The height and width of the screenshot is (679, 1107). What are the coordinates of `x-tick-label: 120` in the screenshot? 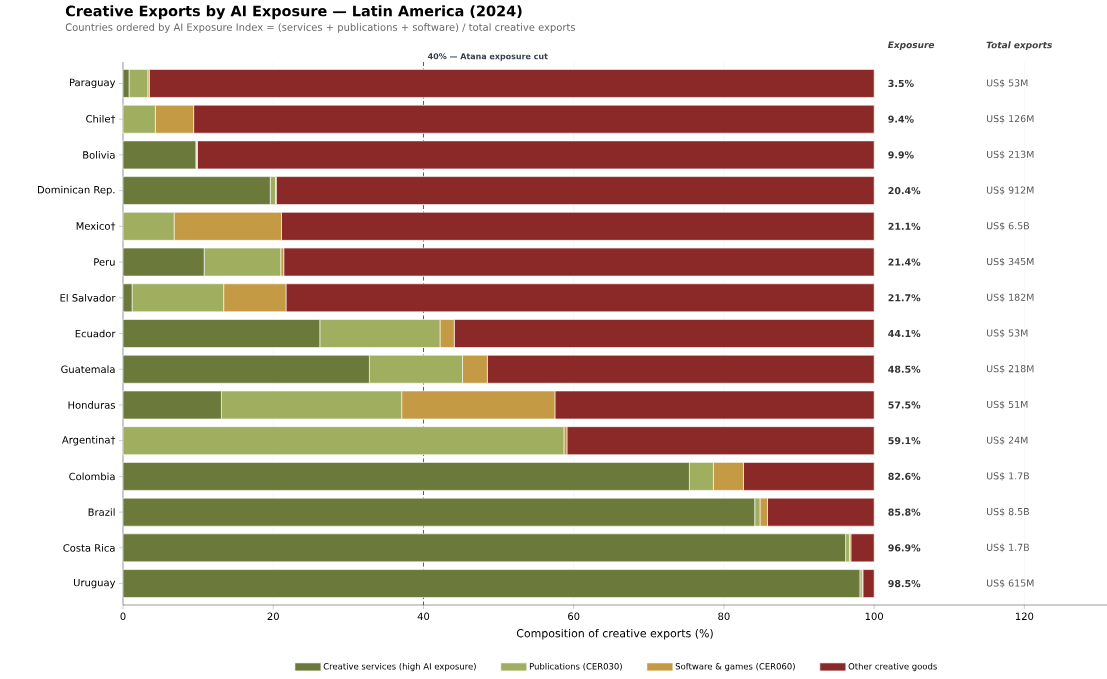 It's located at (1024, 616).